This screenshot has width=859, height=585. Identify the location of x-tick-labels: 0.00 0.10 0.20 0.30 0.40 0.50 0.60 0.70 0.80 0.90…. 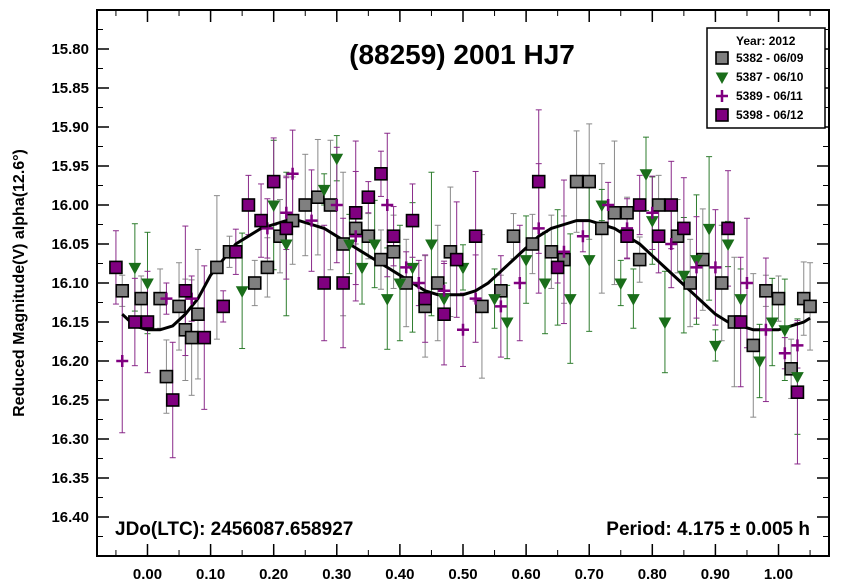
(463, 574).